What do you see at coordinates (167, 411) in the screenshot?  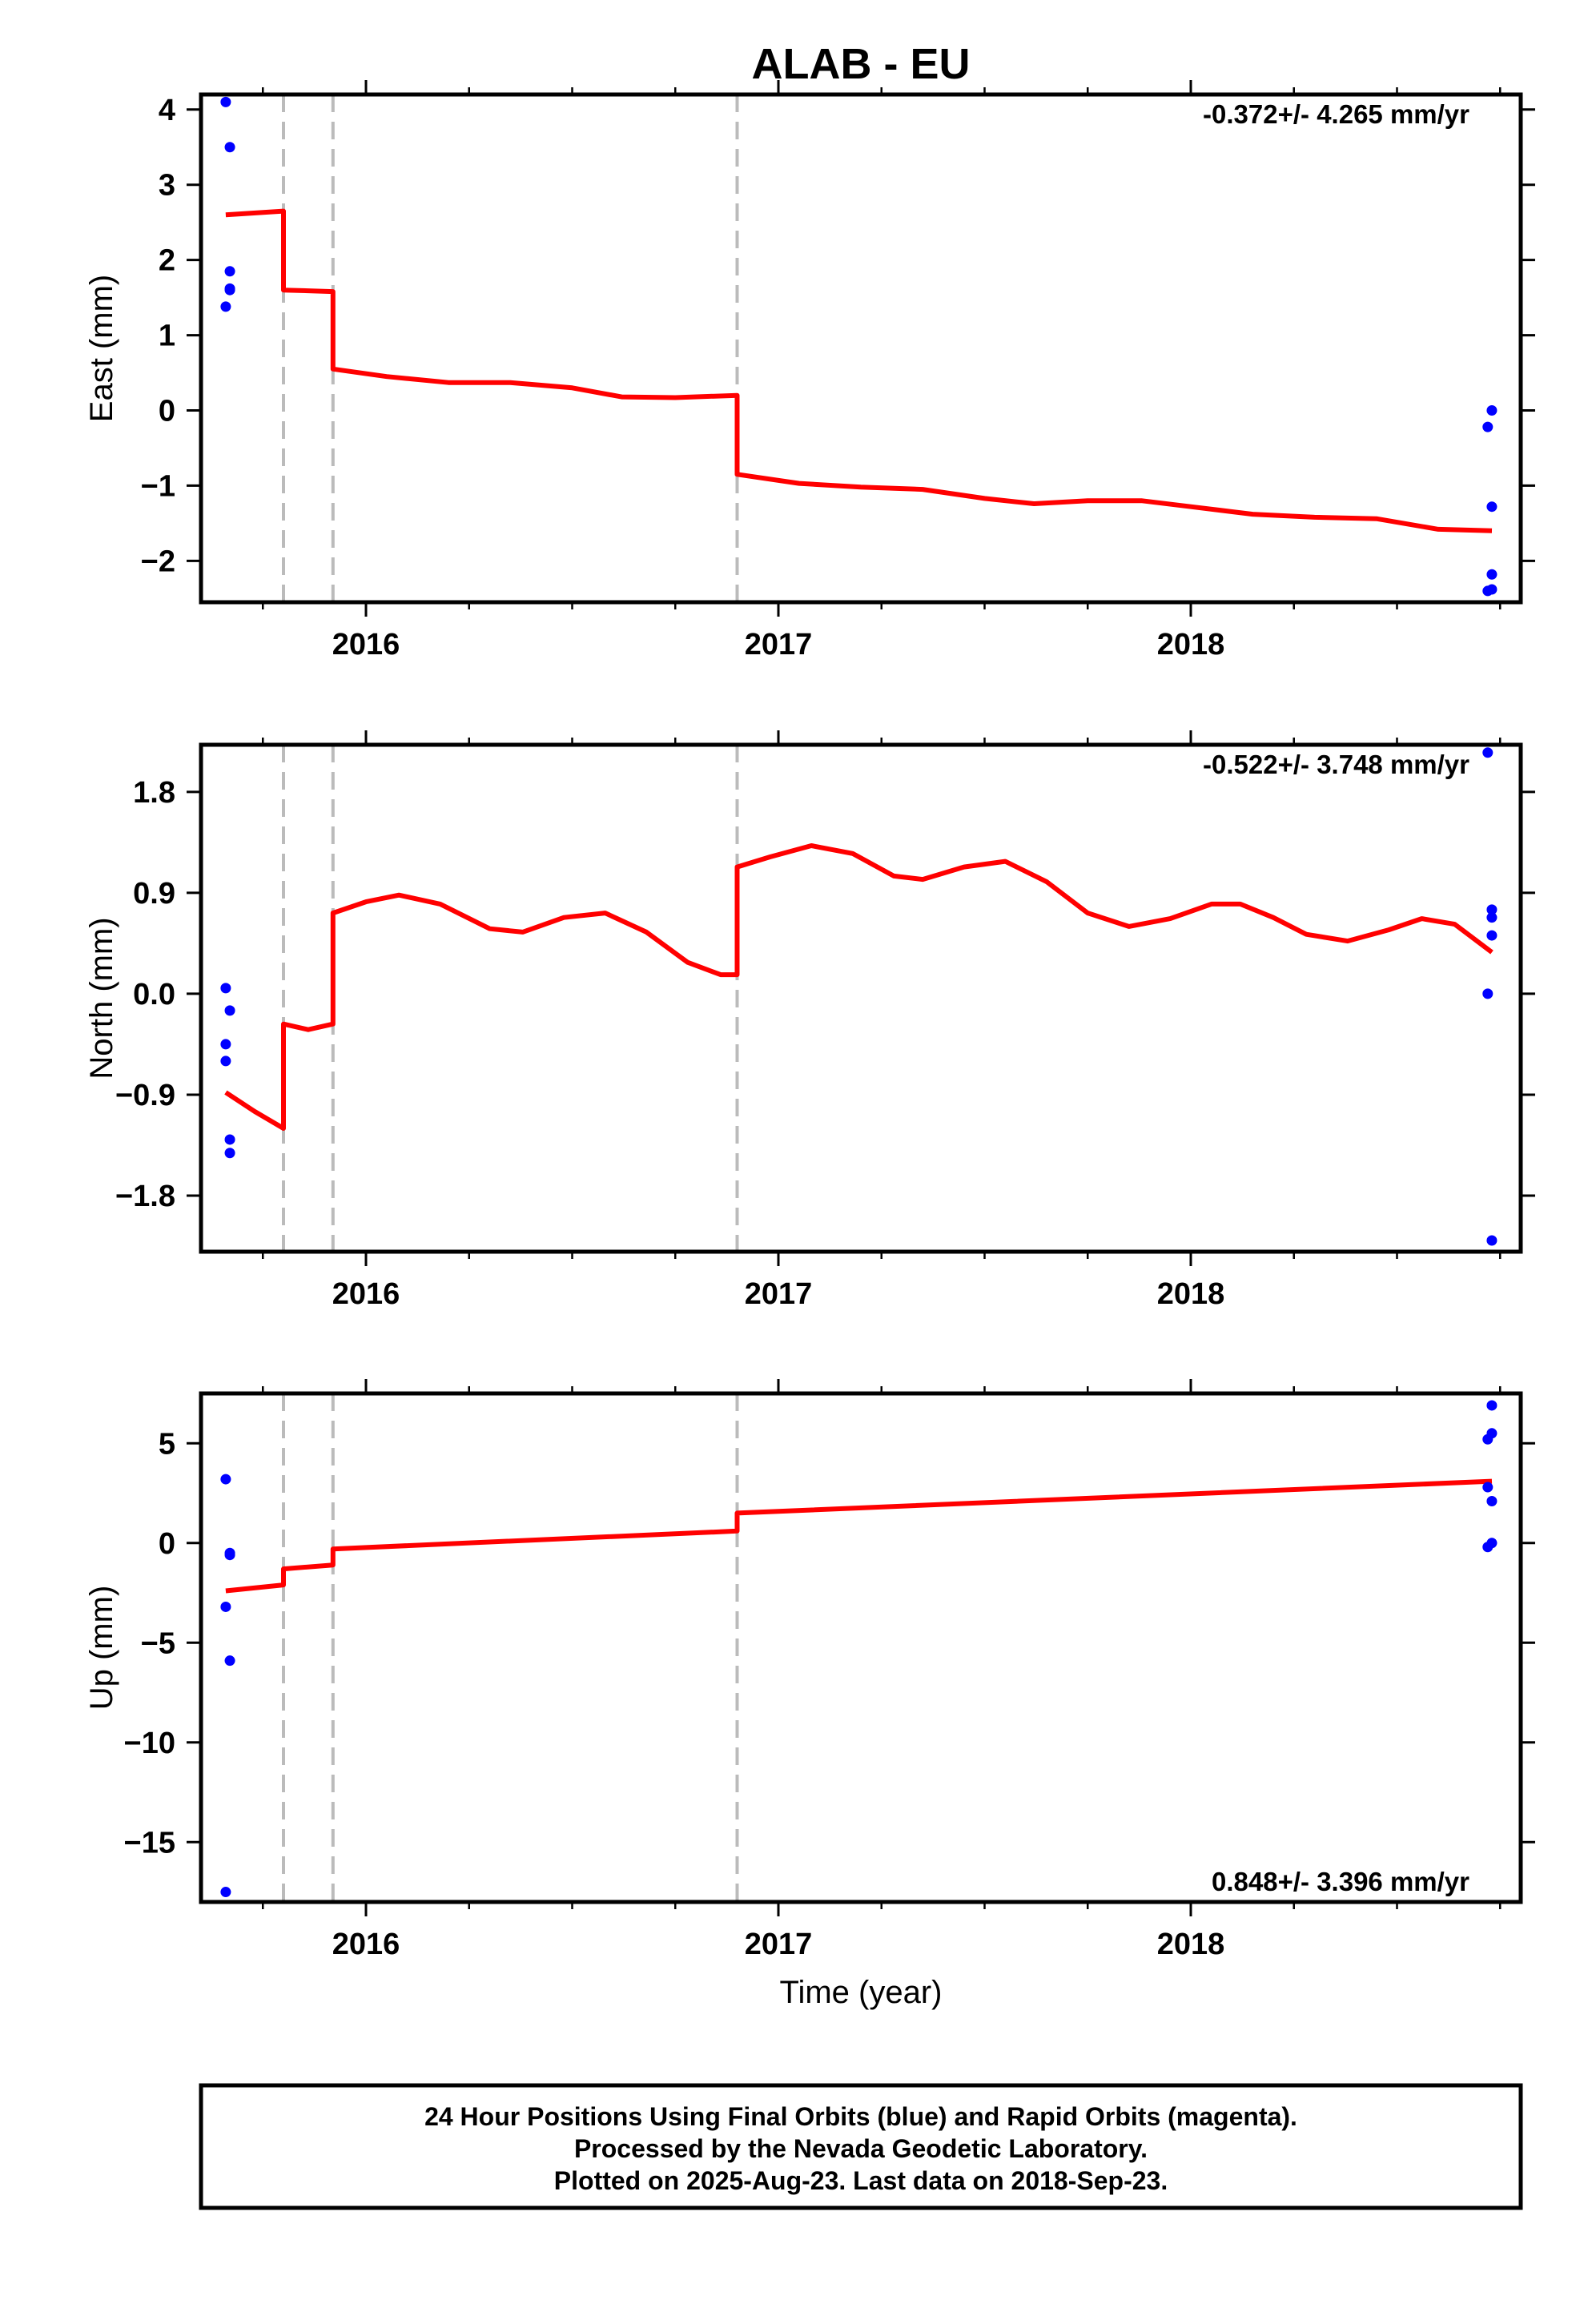 I see `east-y-tick-label: 0` at bounding box center [167, 411].